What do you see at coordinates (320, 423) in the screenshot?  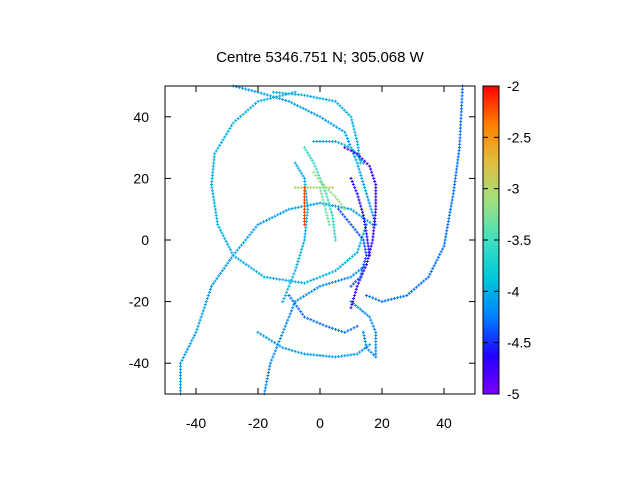 I see `x-tick-label: 0` at bounding box center [320, 423].